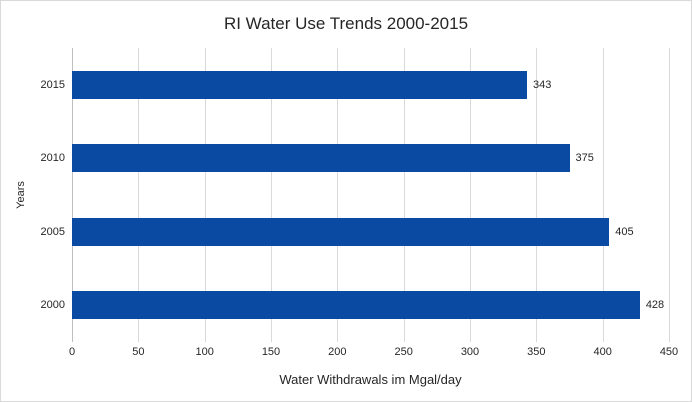 The width and height of the screenshot is (692, 402). Describe the element at coordinates (337, 352) in the screenshot. I see `x-axis-tick-label: 200` at that location.